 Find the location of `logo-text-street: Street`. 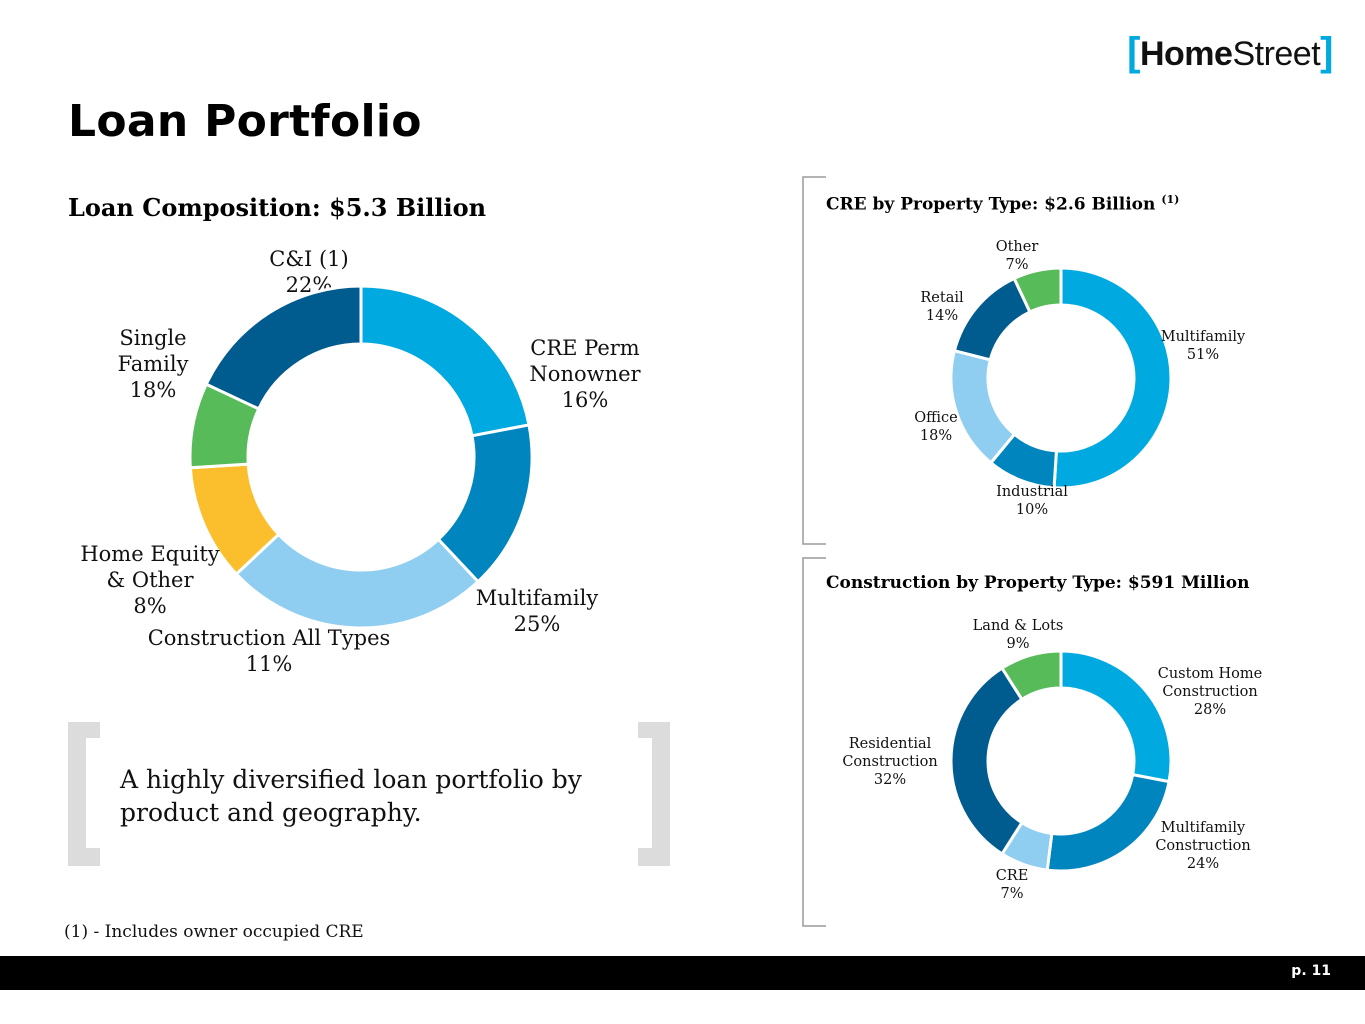

logo-text-street: Street is located at coordinates (1276, 54).